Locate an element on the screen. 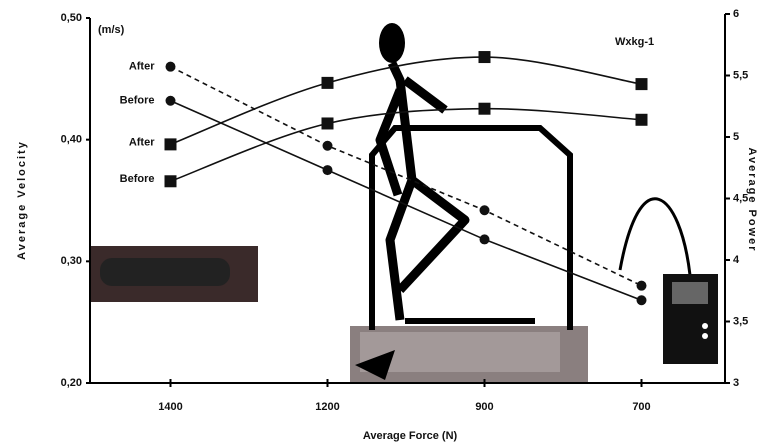 The width and height of the screenshot is (765, 448). treadmill-frame is located at coordinates (471, 227).